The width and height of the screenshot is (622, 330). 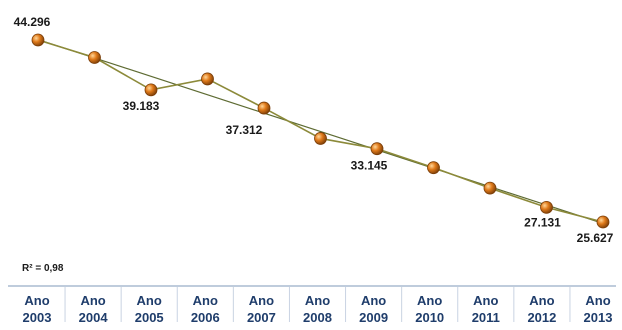 What do you see at coordinates (317, 309) in the screenshot?
I see `x-tick-label: Ano 2008` at bounding box center [317, 309].